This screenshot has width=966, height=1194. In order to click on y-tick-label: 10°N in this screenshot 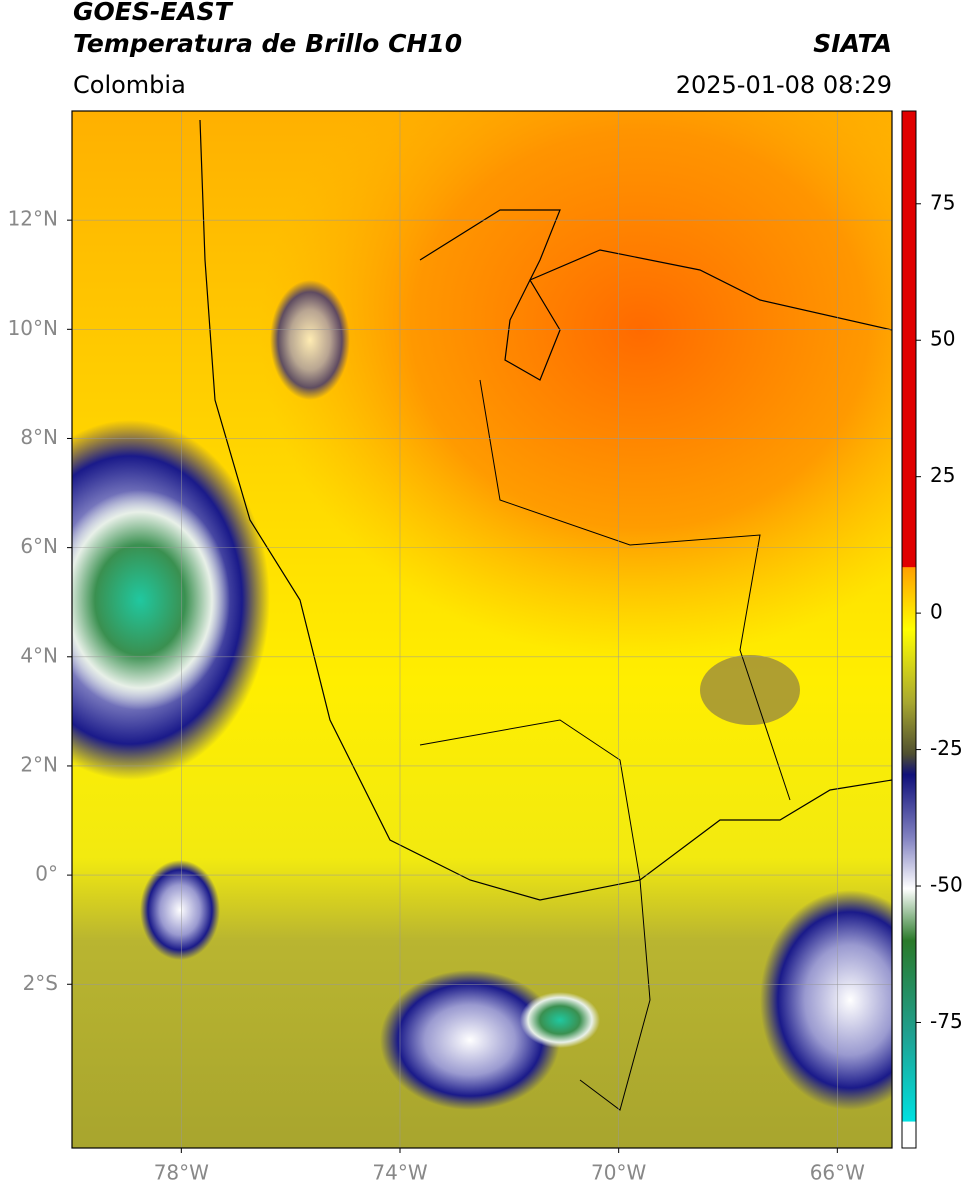, I will do `click(33, 328)`.